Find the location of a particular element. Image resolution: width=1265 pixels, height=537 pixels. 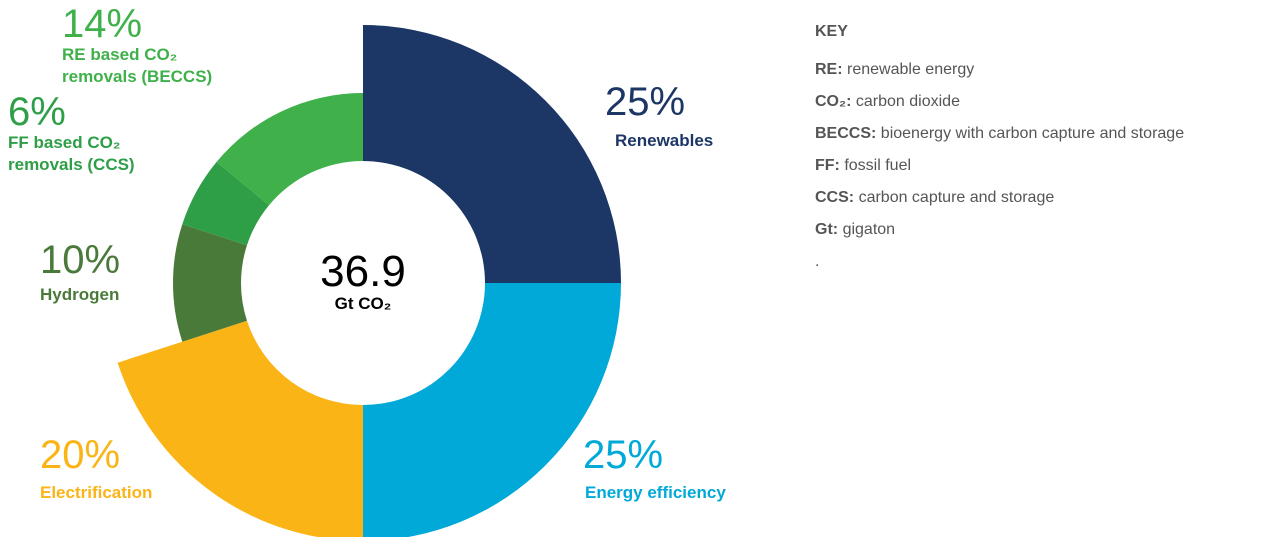

center: 36.9 Gt CO₂ is located at coordinates (363, 282).